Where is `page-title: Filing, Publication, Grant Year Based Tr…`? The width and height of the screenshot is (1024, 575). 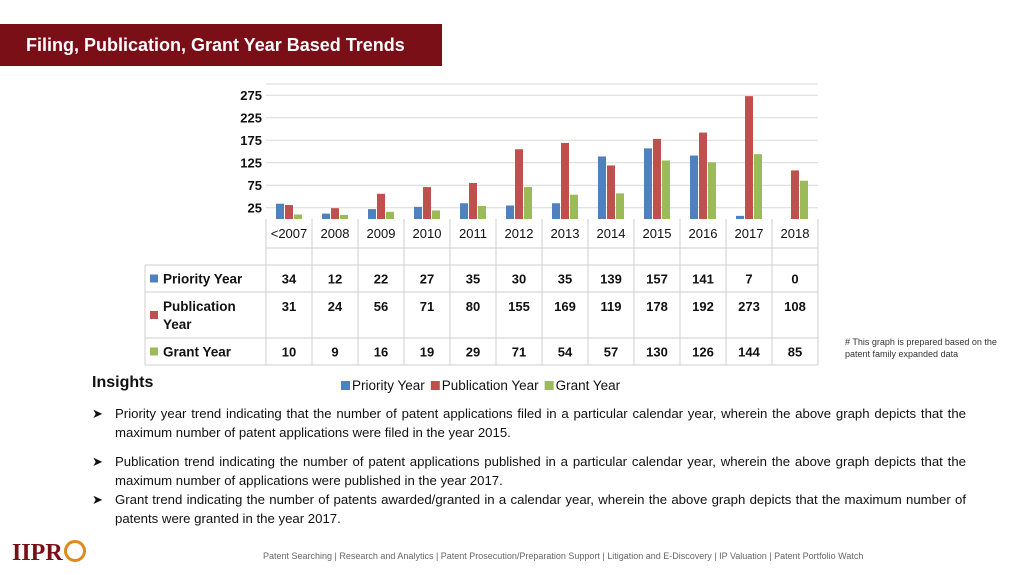 page-title: Filing, Publication, Grant Year Based Tr… is located at coordinates (221, 45).